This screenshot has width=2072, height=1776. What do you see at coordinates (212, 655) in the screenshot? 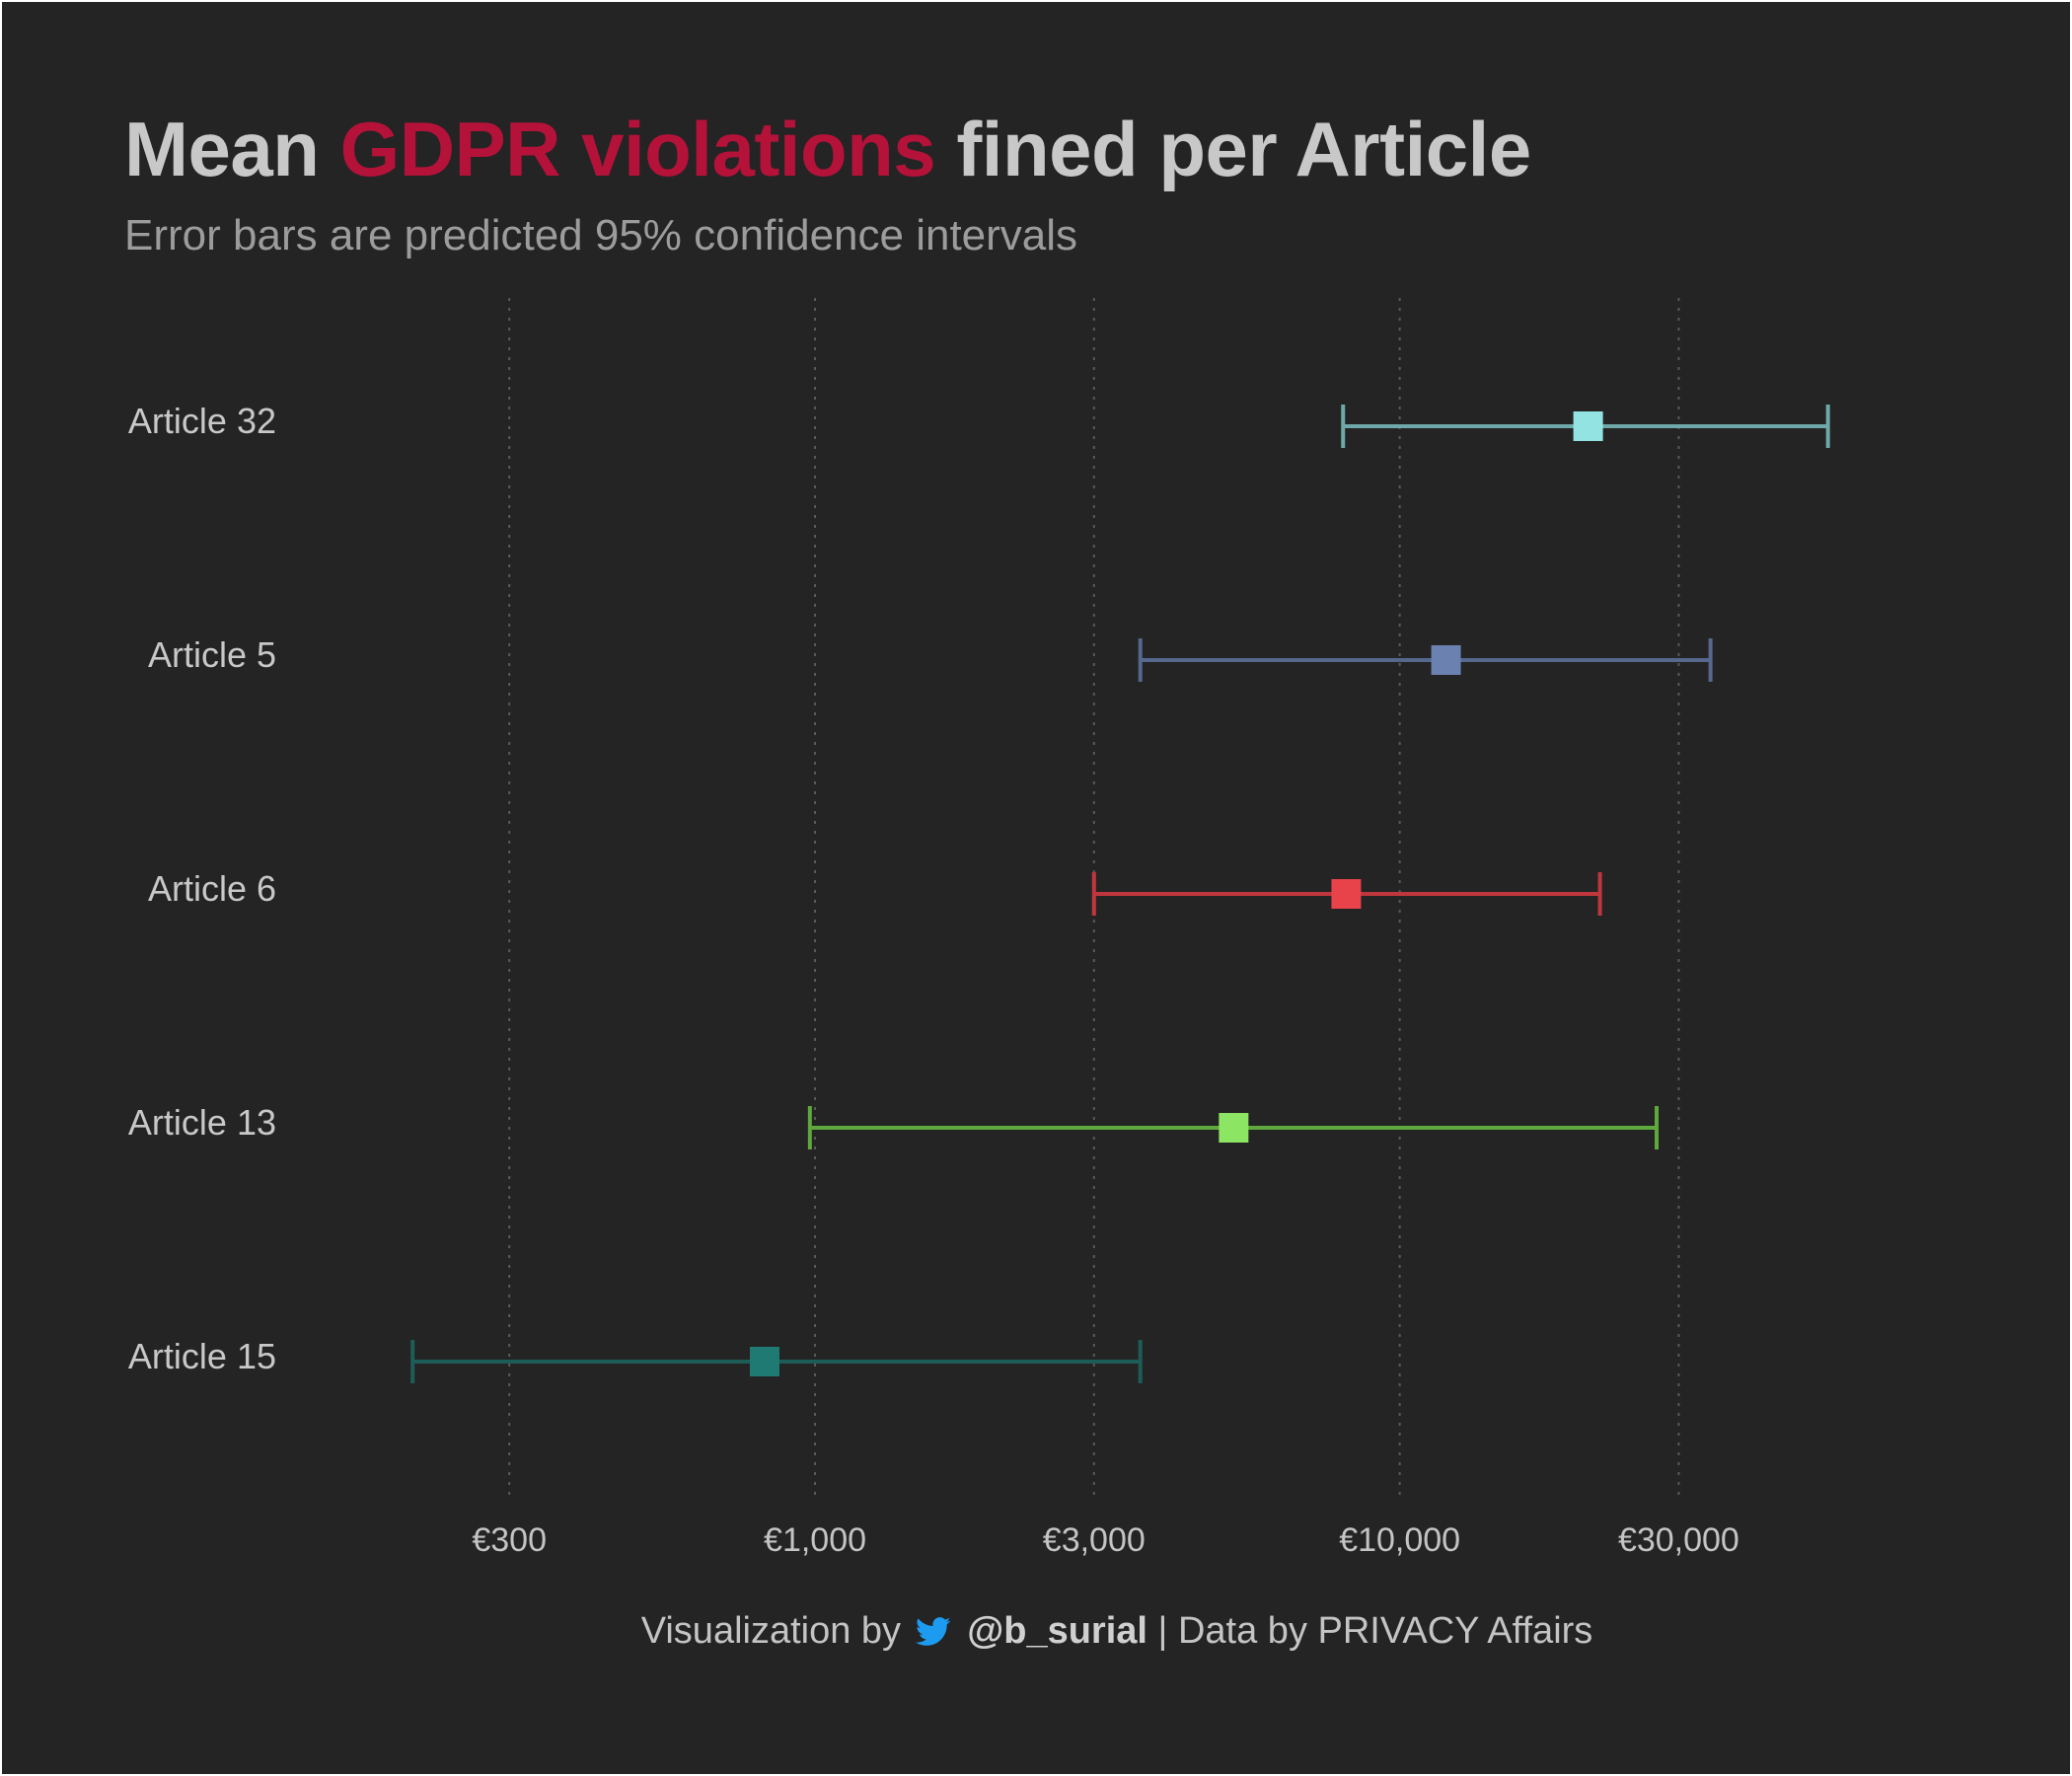
I see `y-axis-label: Article 5` at bounding box center [212, 655].